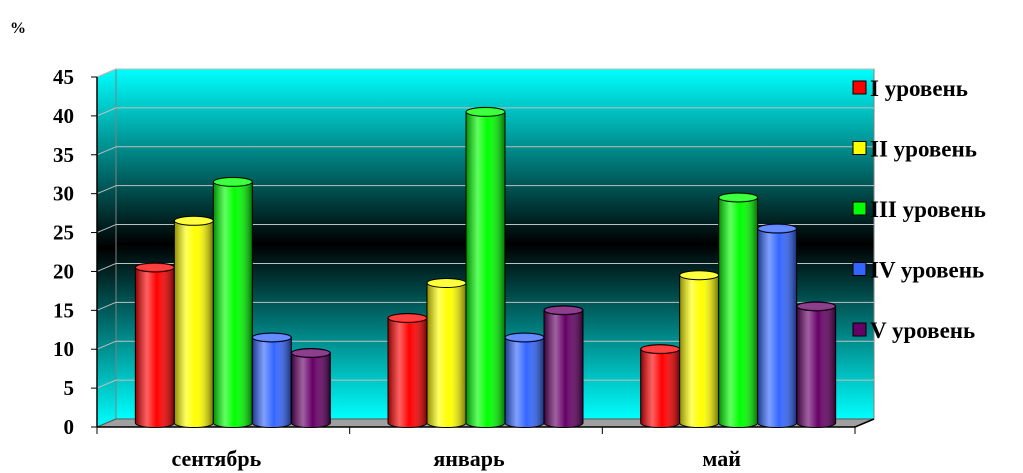 Image resolution: width=1023 pixels, height=473 pixels. I want to click on legend-item: IV уровень, so click(918, 270).